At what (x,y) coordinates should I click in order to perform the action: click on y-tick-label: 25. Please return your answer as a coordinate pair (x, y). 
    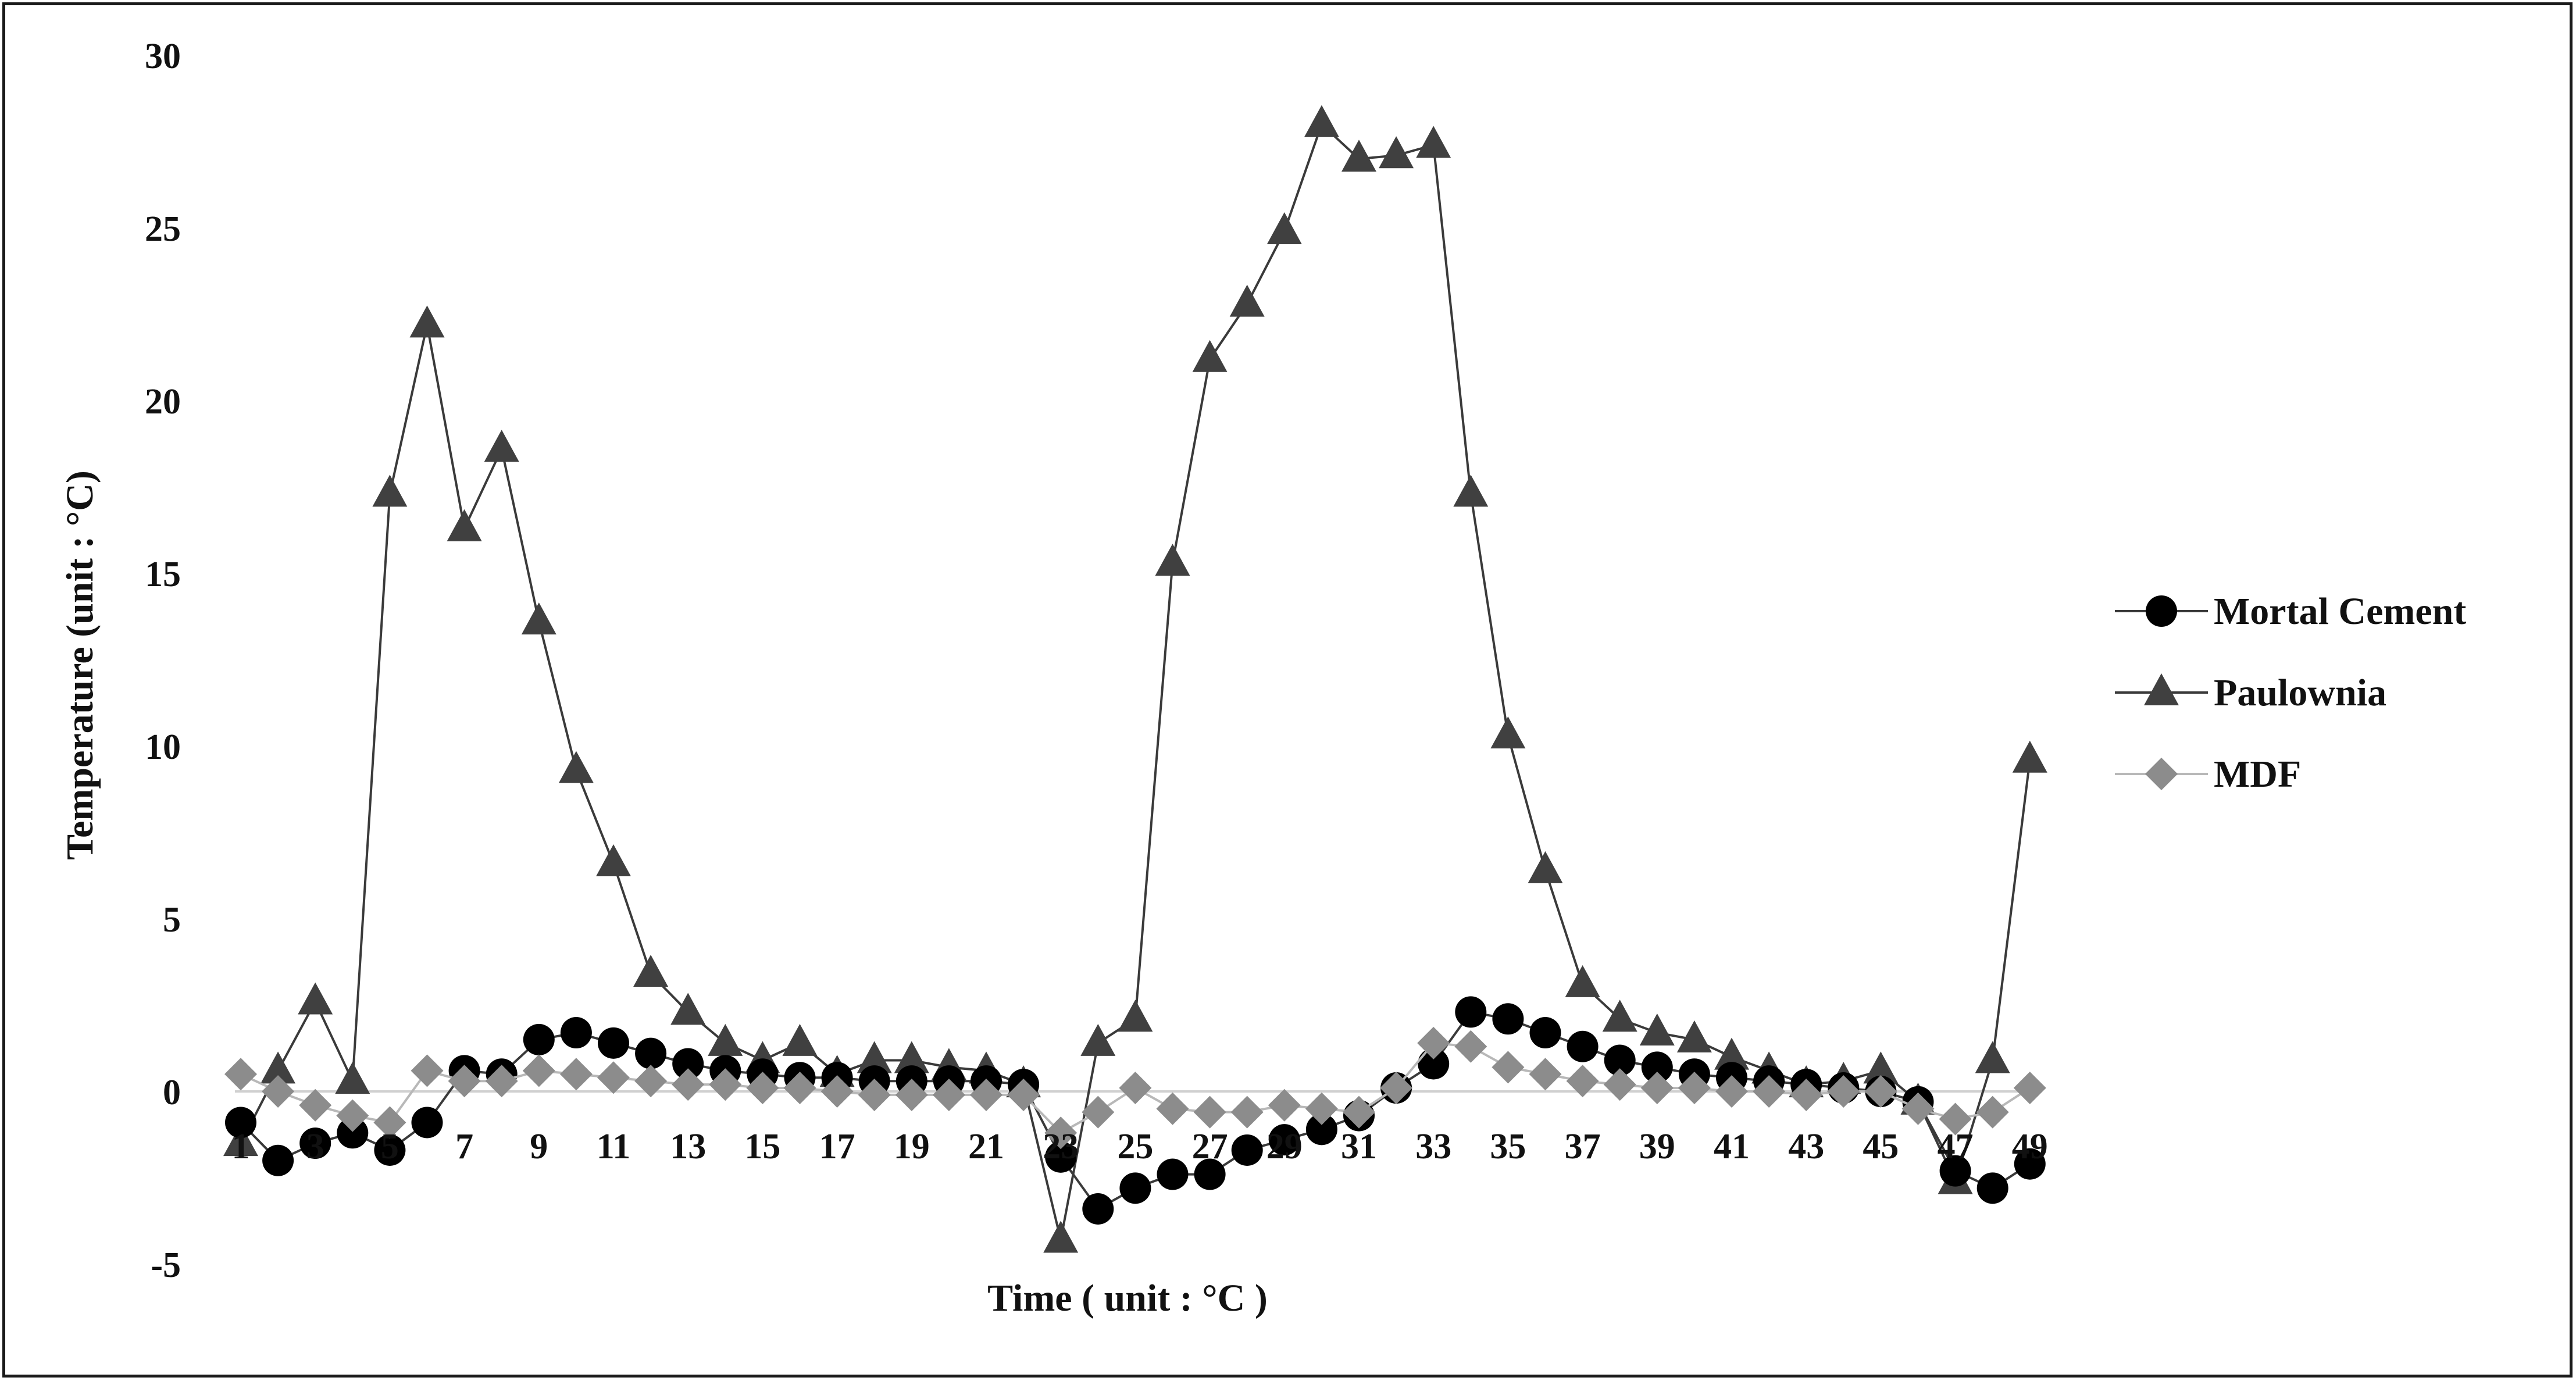
    Looking at the image, I should click on (163, 229).